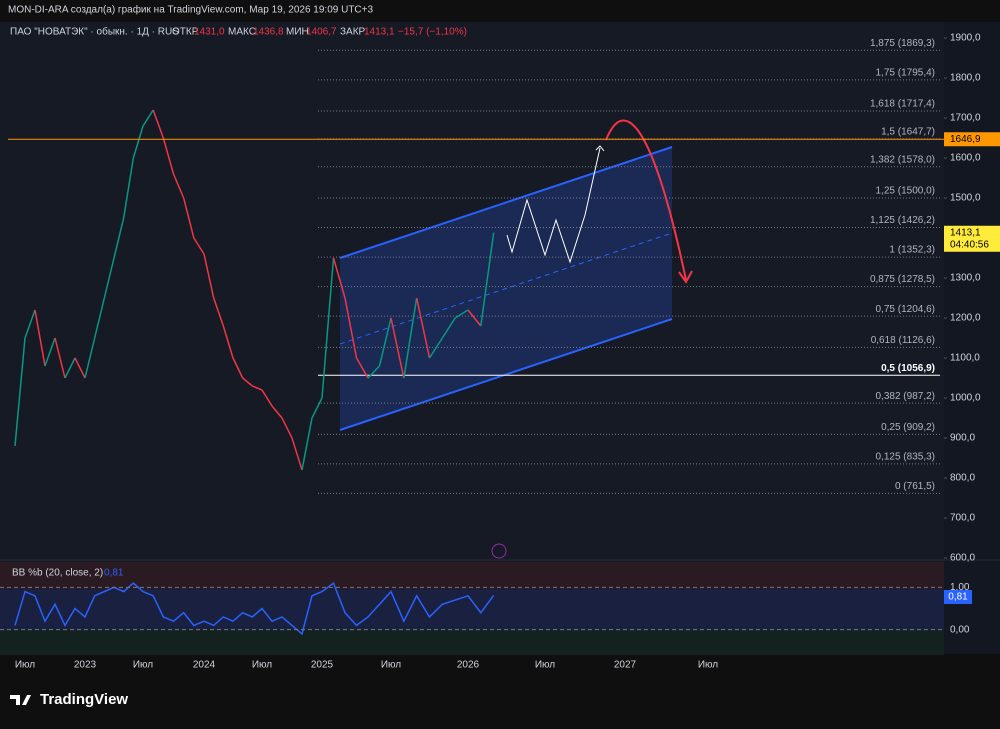 This screenshot has height=729, width=1000. What do you see at coordinates (902, 159) in the screenshot?
I see `fib-label: 1,382 (1578,0)` at bounding box center [902, 159].